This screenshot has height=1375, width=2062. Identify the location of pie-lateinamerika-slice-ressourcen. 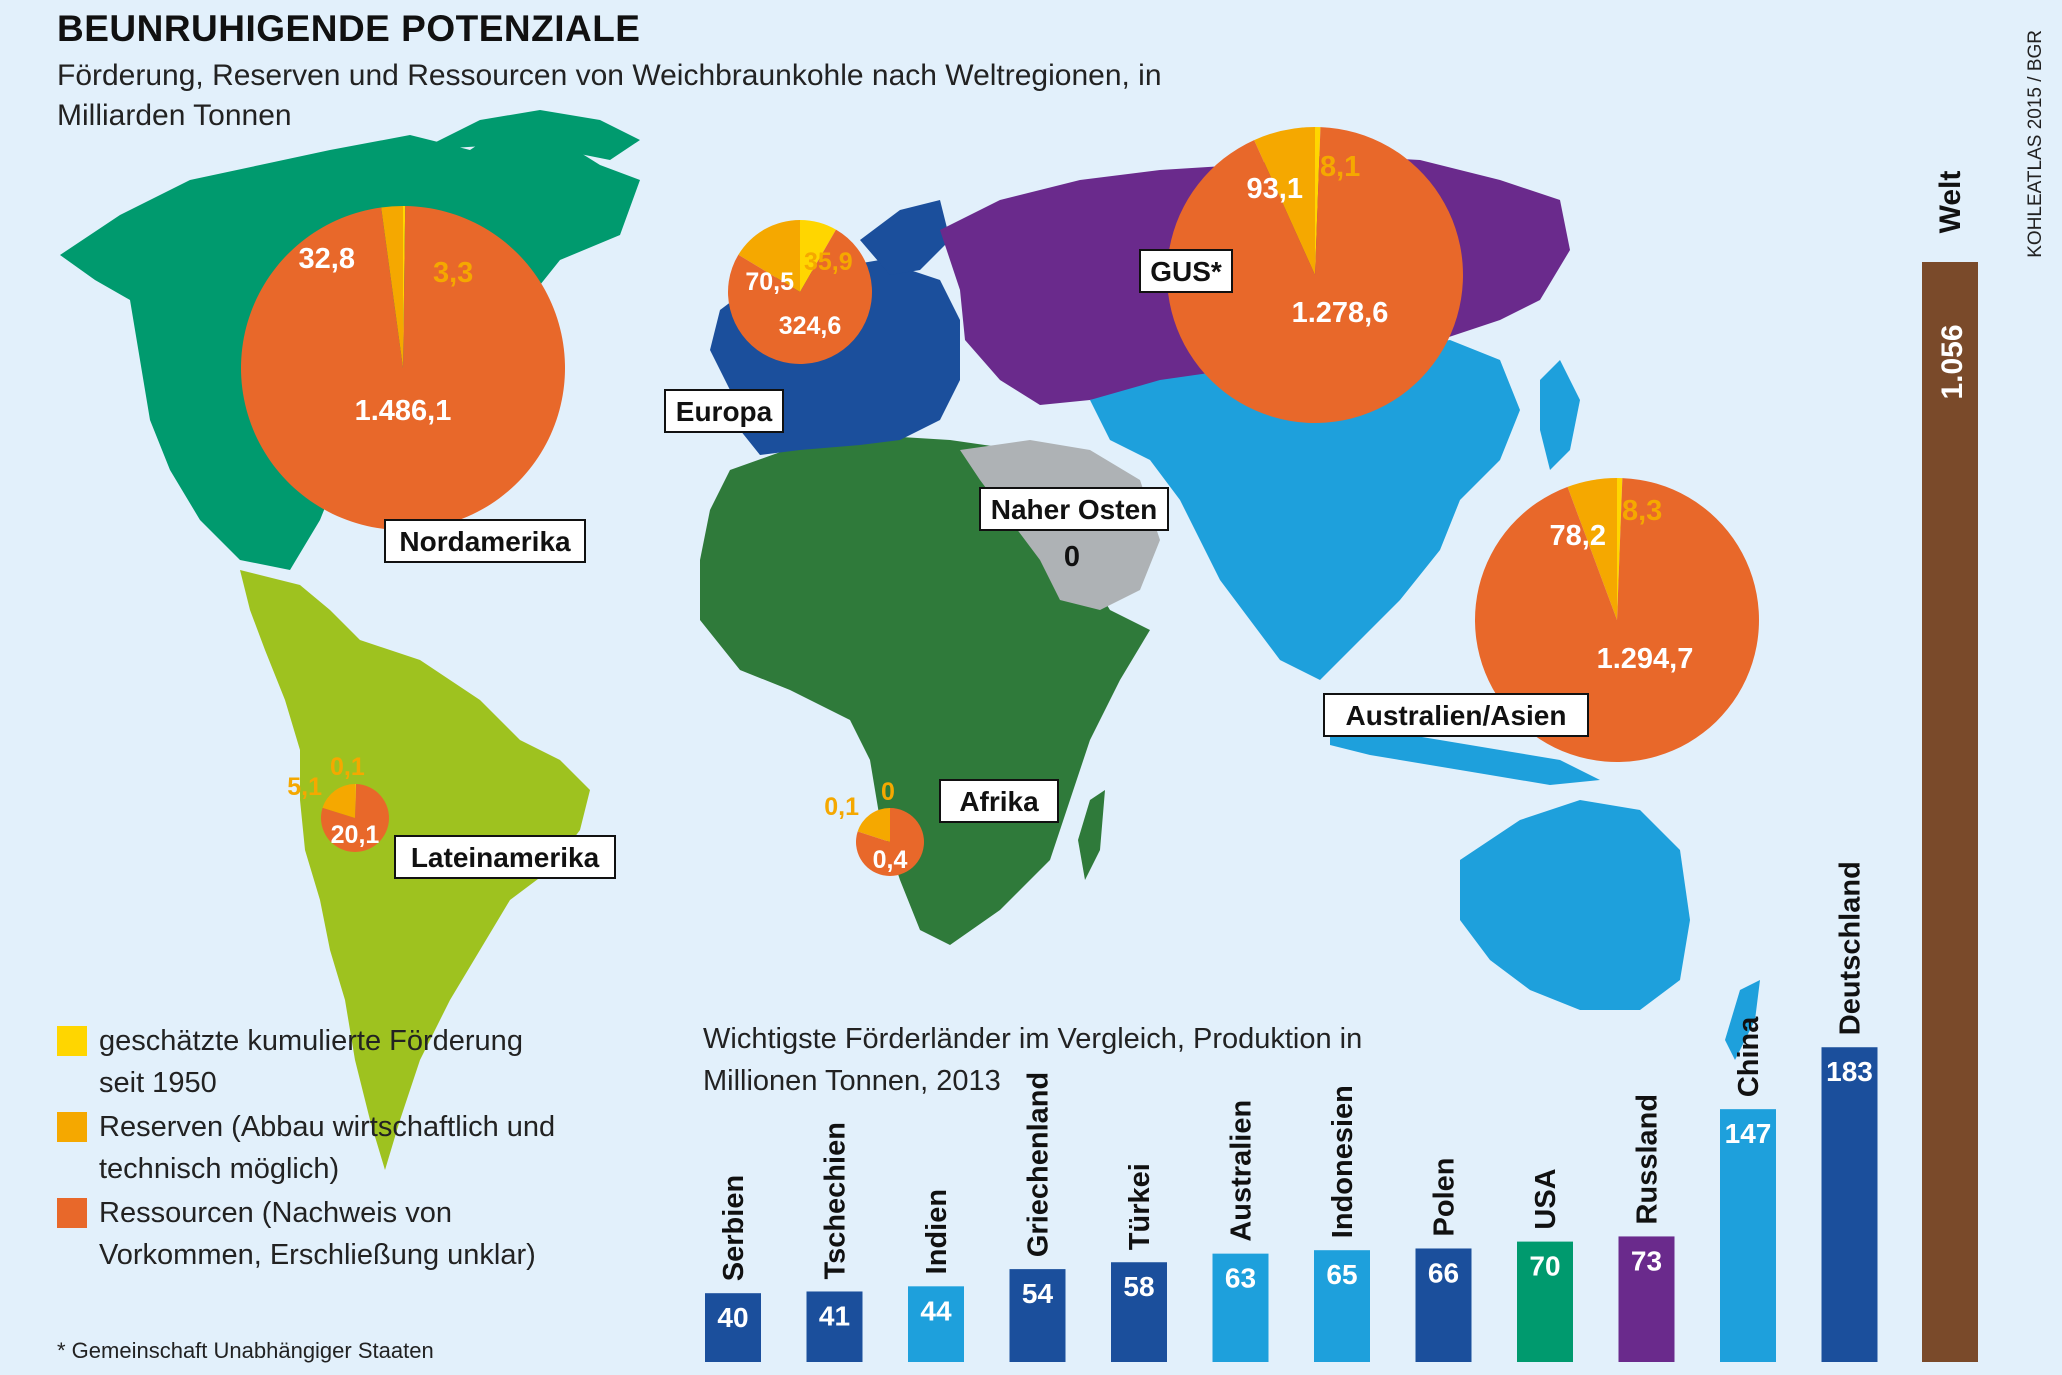
(355, 818).